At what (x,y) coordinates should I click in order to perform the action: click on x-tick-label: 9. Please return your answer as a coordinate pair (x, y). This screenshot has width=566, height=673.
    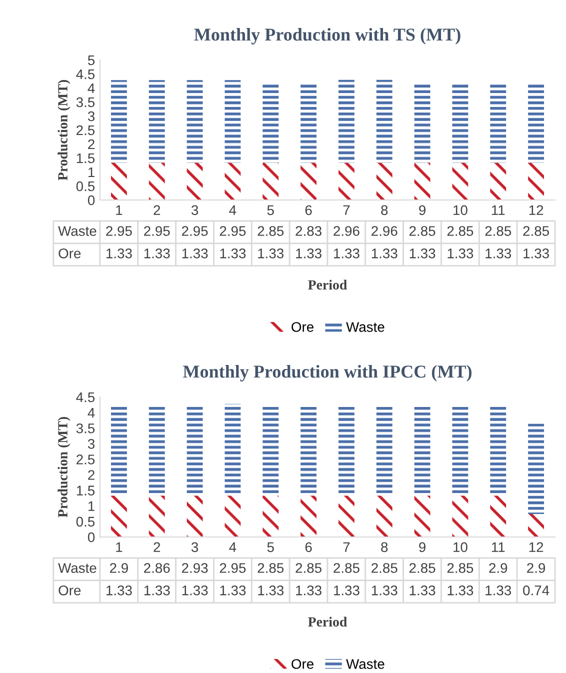
    Looking at the image, I should click on (422, 210).